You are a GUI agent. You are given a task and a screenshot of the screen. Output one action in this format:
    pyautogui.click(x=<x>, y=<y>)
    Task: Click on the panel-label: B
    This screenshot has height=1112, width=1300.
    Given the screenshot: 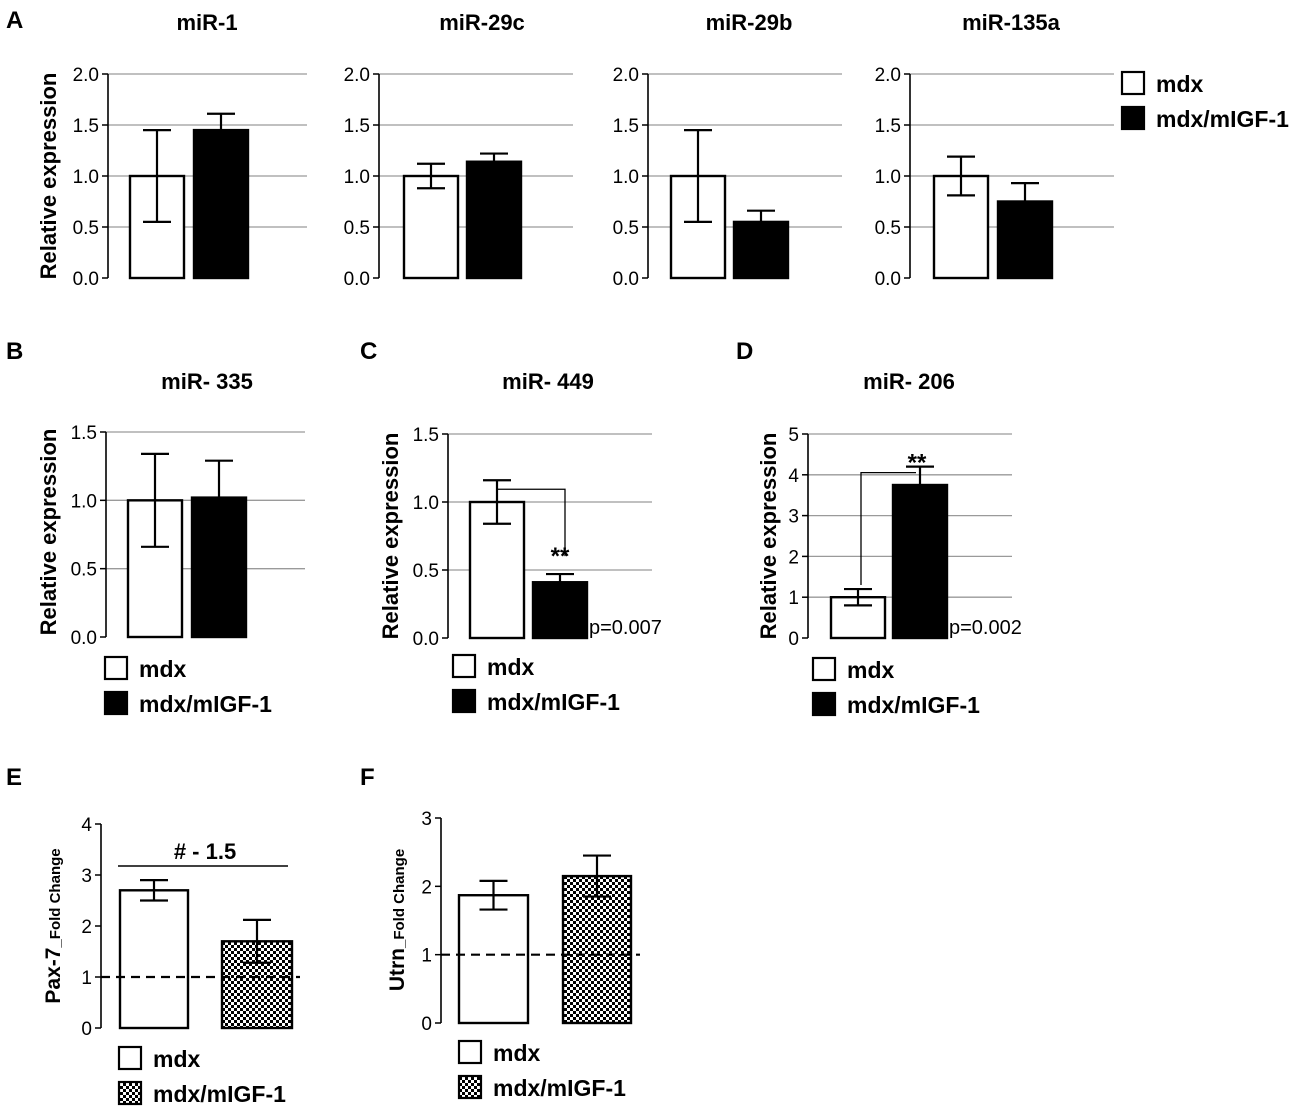 What is the action you would take?
    pyautogui.click(x=14, y=351)
    